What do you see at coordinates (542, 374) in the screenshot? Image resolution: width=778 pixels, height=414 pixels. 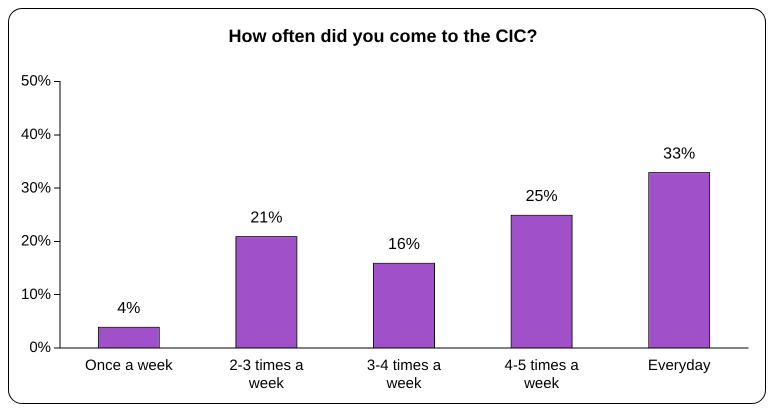 I see `x-tick-label: 4-5 times a week` at bounding box center [542, 374].